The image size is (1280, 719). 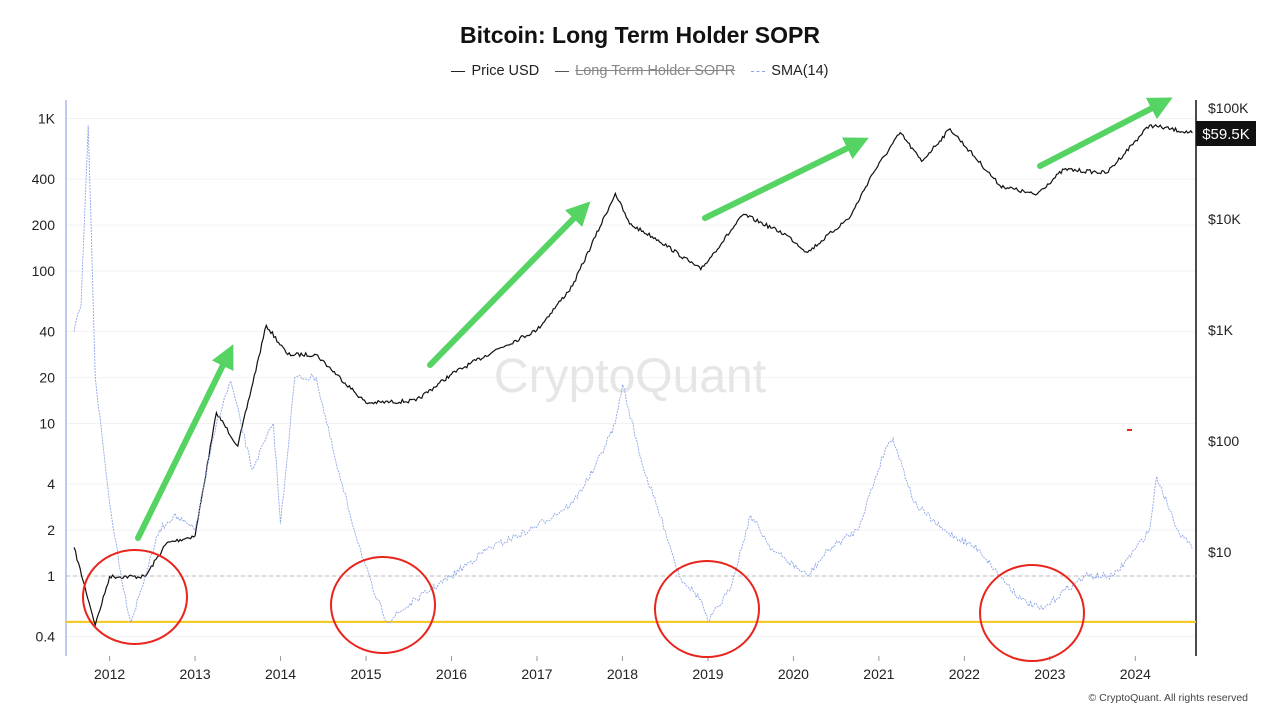 I want to click on x-tick-label: 2014, so click(x=280, y=674).